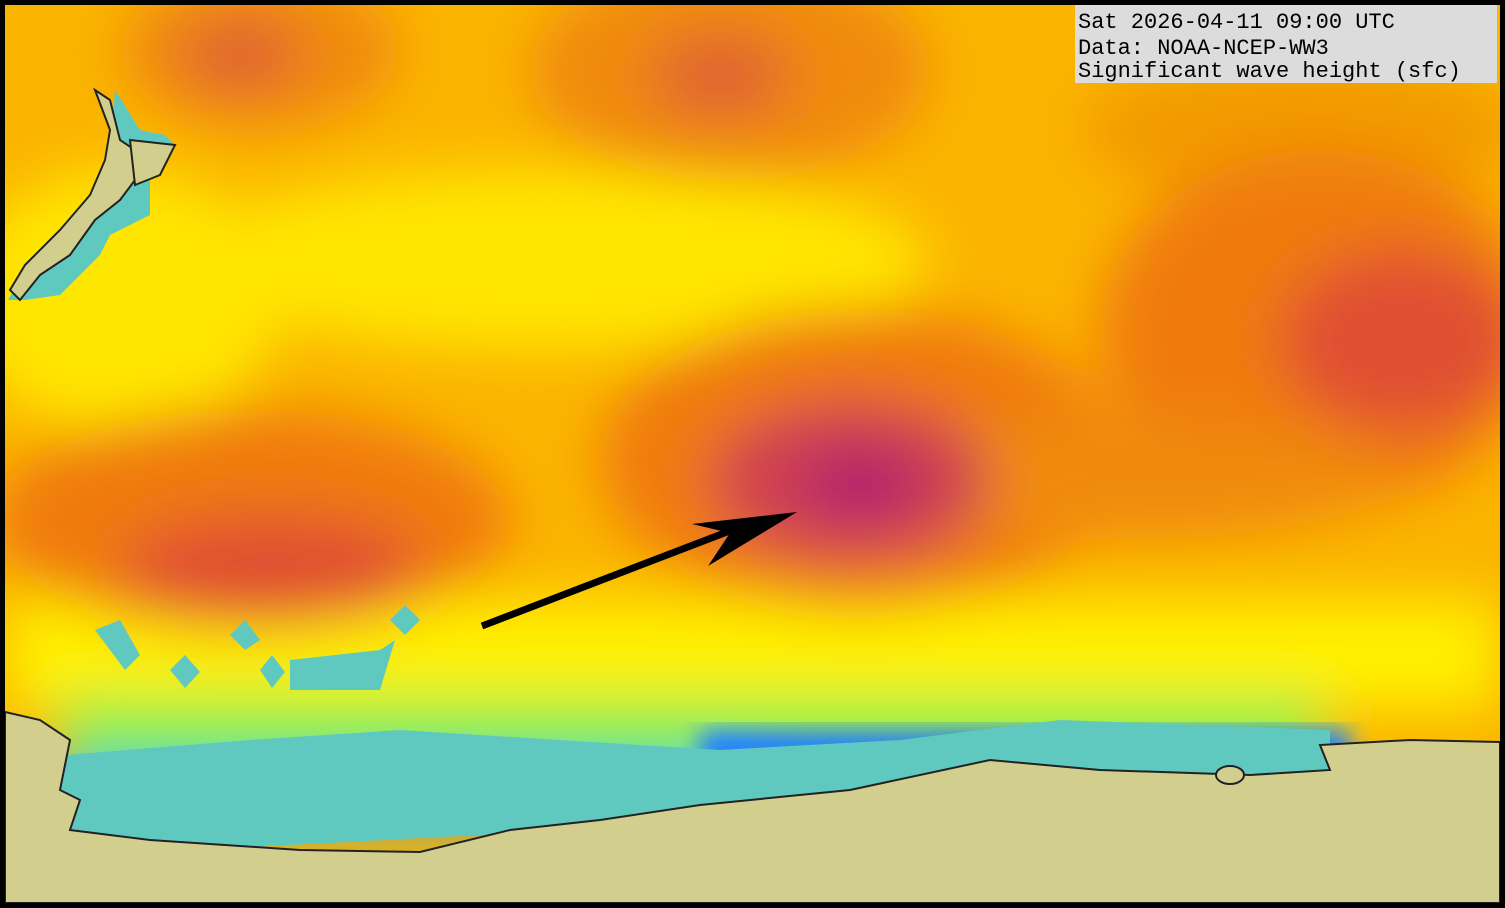 The image size is (1505, 908). I want to click on arrow-head, so click(744, 539).